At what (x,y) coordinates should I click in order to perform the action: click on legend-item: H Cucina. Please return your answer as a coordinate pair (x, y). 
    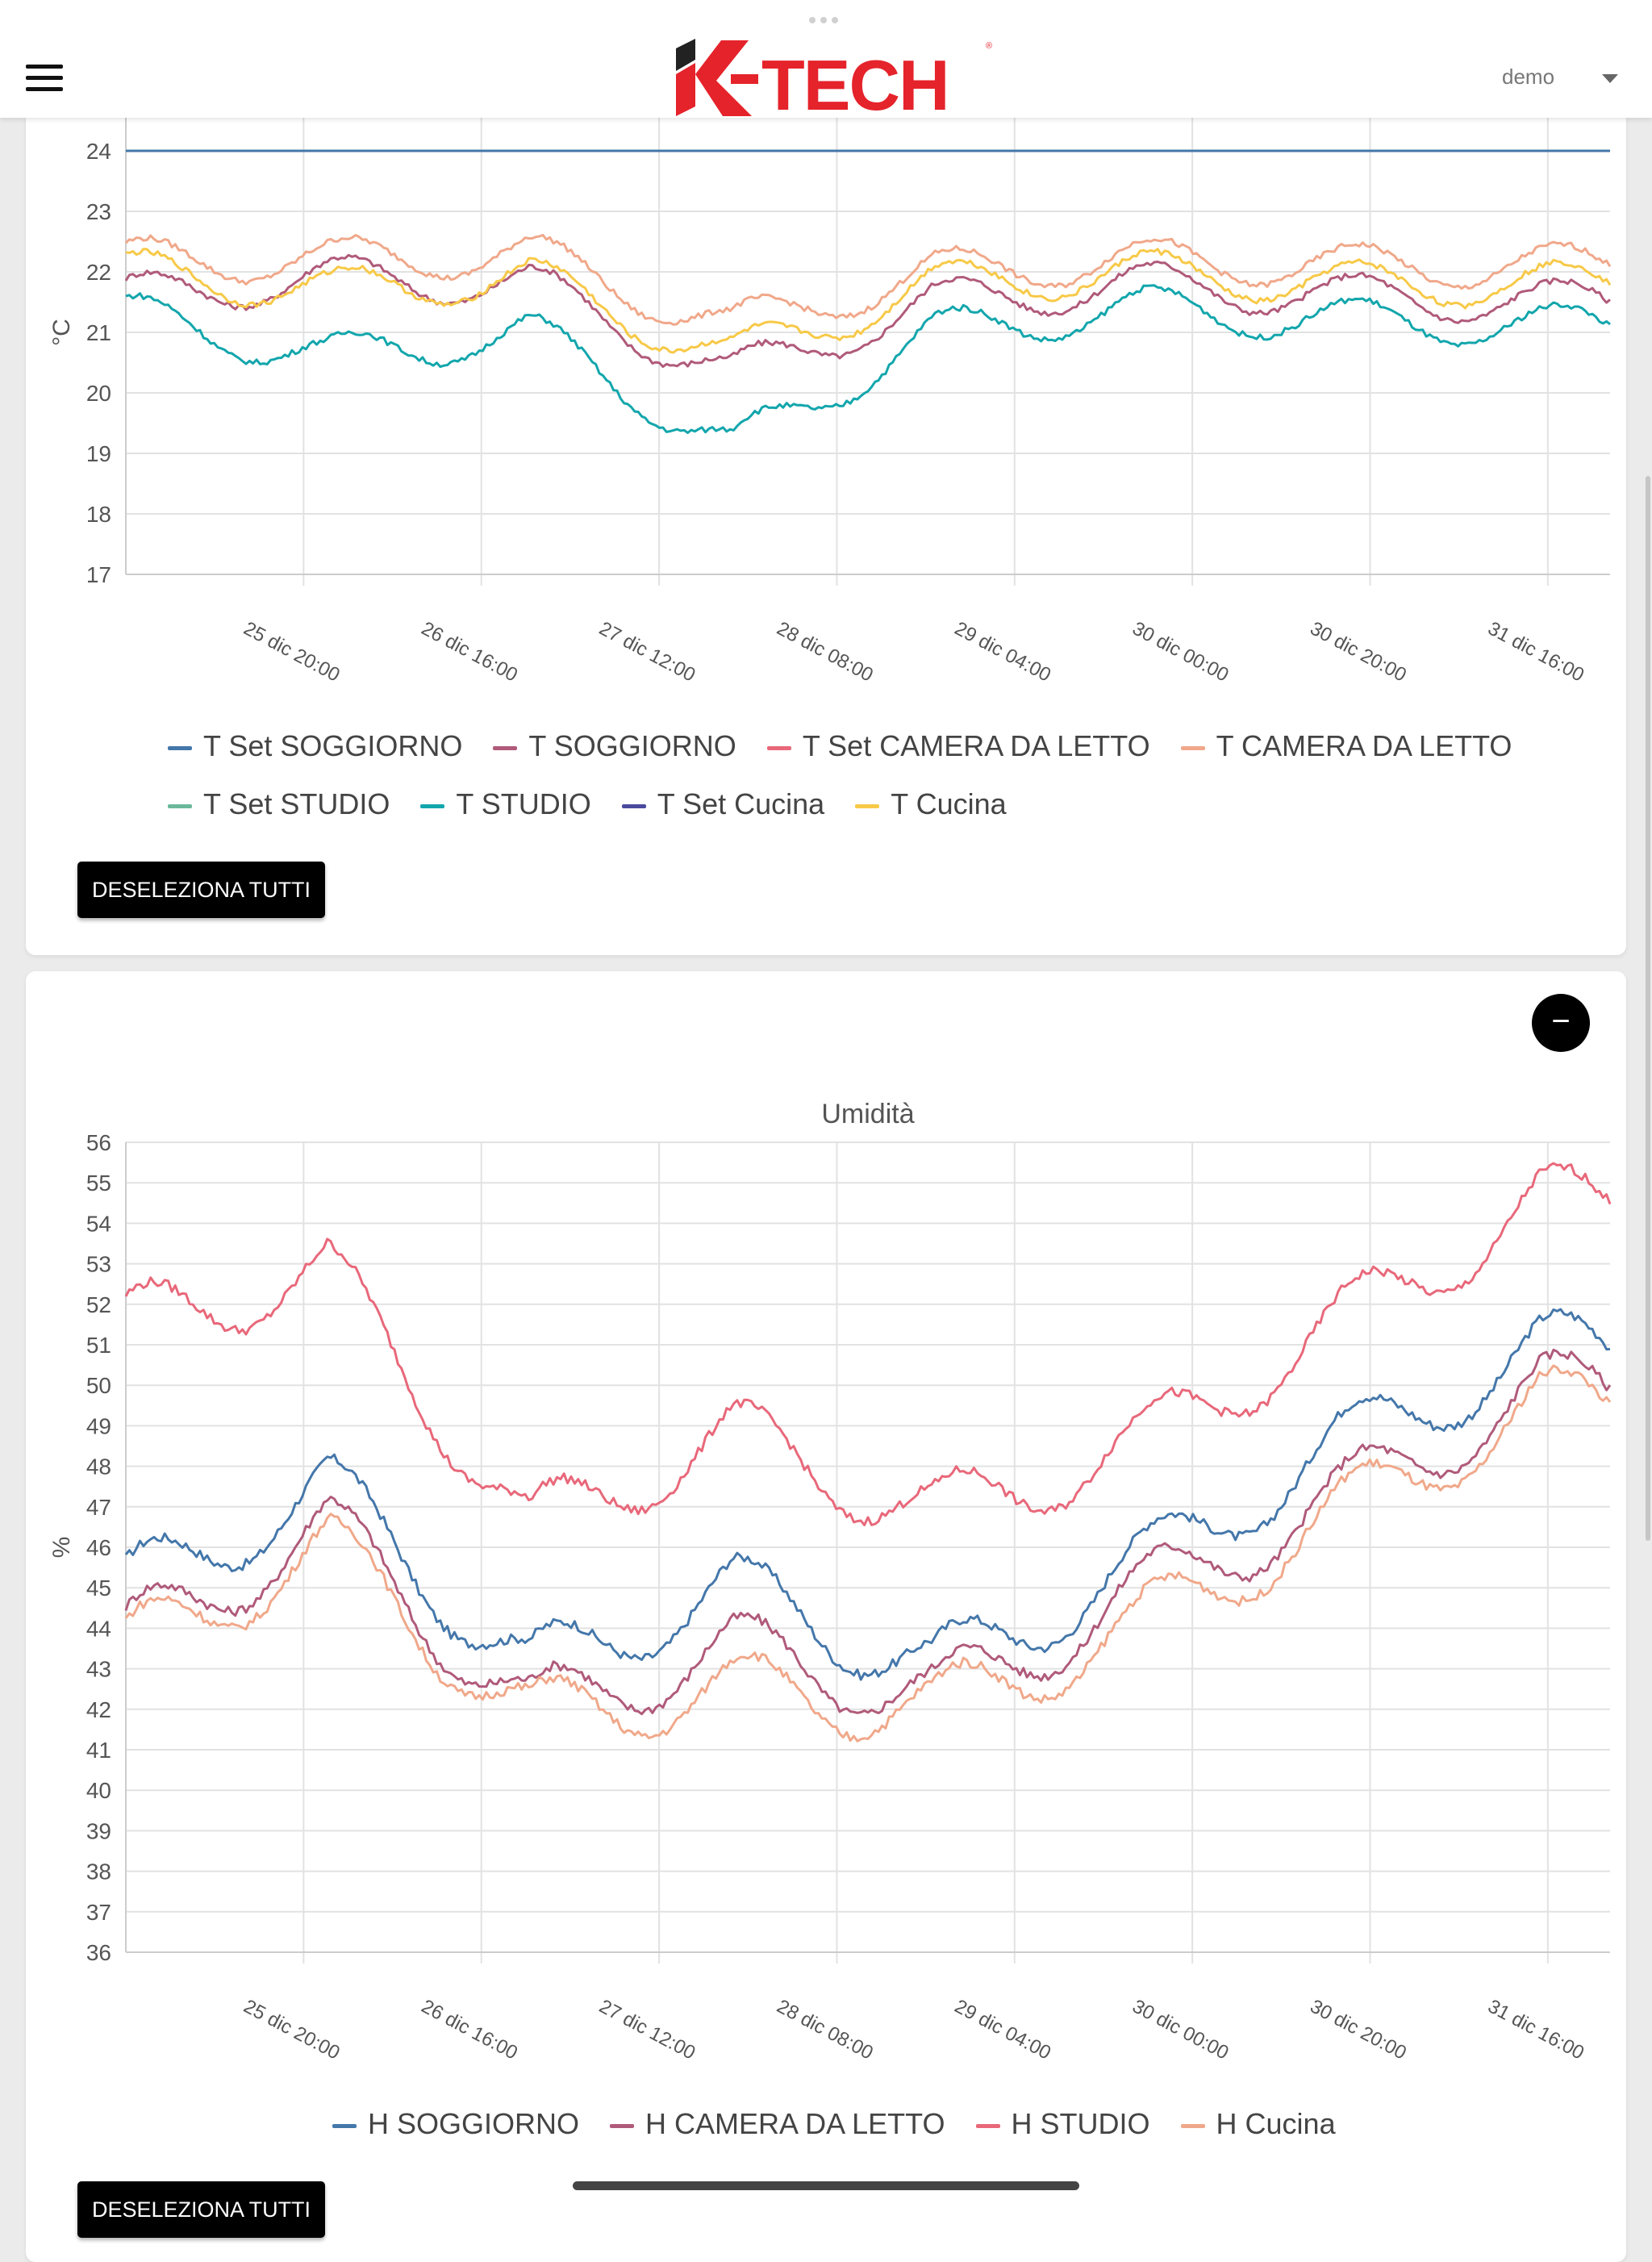
    Looking at the image, I should click on (1258, 2124).